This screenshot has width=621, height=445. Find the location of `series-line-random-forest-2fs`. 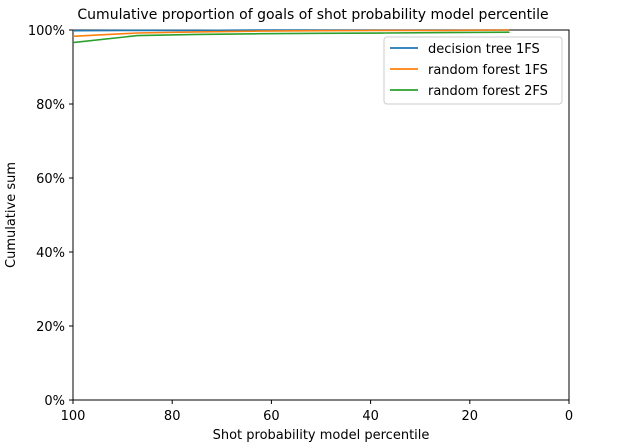

series-line-random-forest-2fs is located at coordinates (291, 37).